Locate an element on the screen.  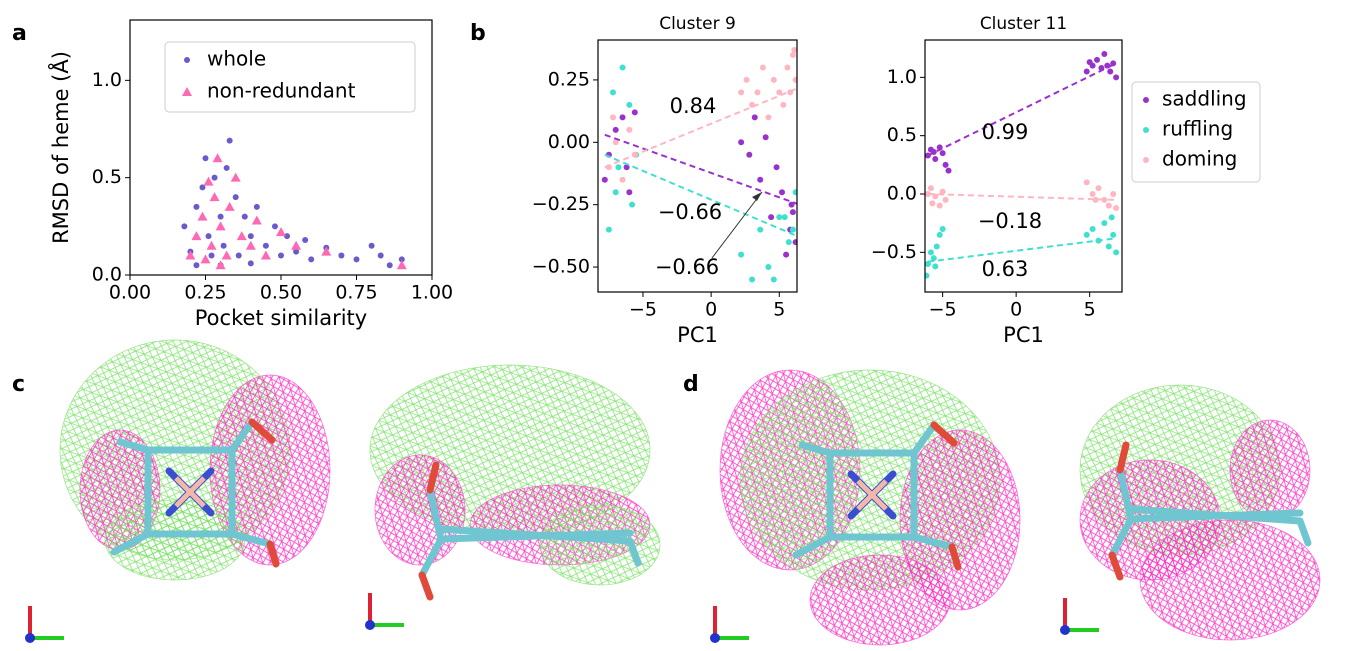
x-axis-label: PC1 is located at coordinates (697, 335).